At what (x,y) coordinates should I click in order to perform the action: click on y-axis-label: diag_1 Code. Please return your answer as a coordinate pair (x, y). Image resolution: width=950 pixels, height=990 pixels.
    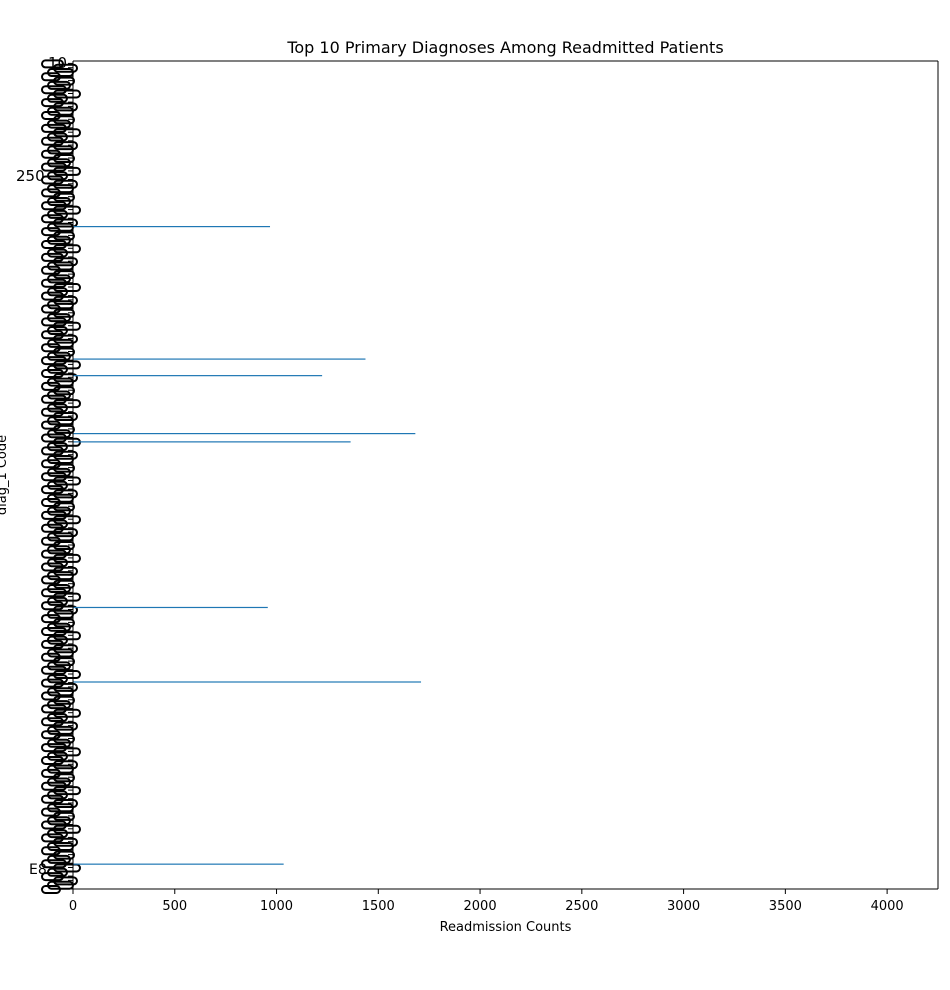
    Looking at the image, I should click on (5, 475).